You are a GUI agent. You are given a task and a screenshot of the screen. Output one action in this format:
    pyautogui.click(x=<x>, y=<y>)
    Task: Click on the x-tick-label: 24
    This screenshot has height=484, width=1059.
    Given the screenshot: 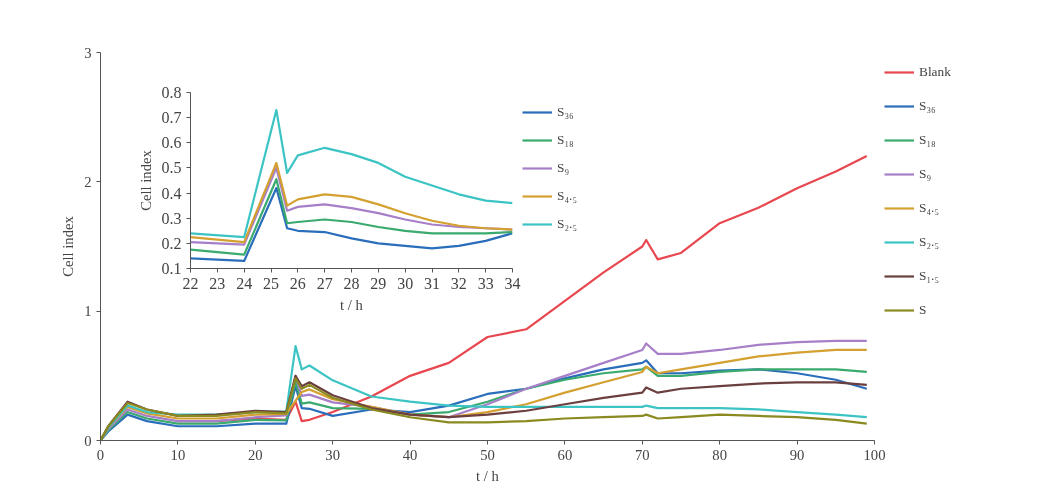 What is the action you would take?
    pyautogui.click(x=244, y=283)
    